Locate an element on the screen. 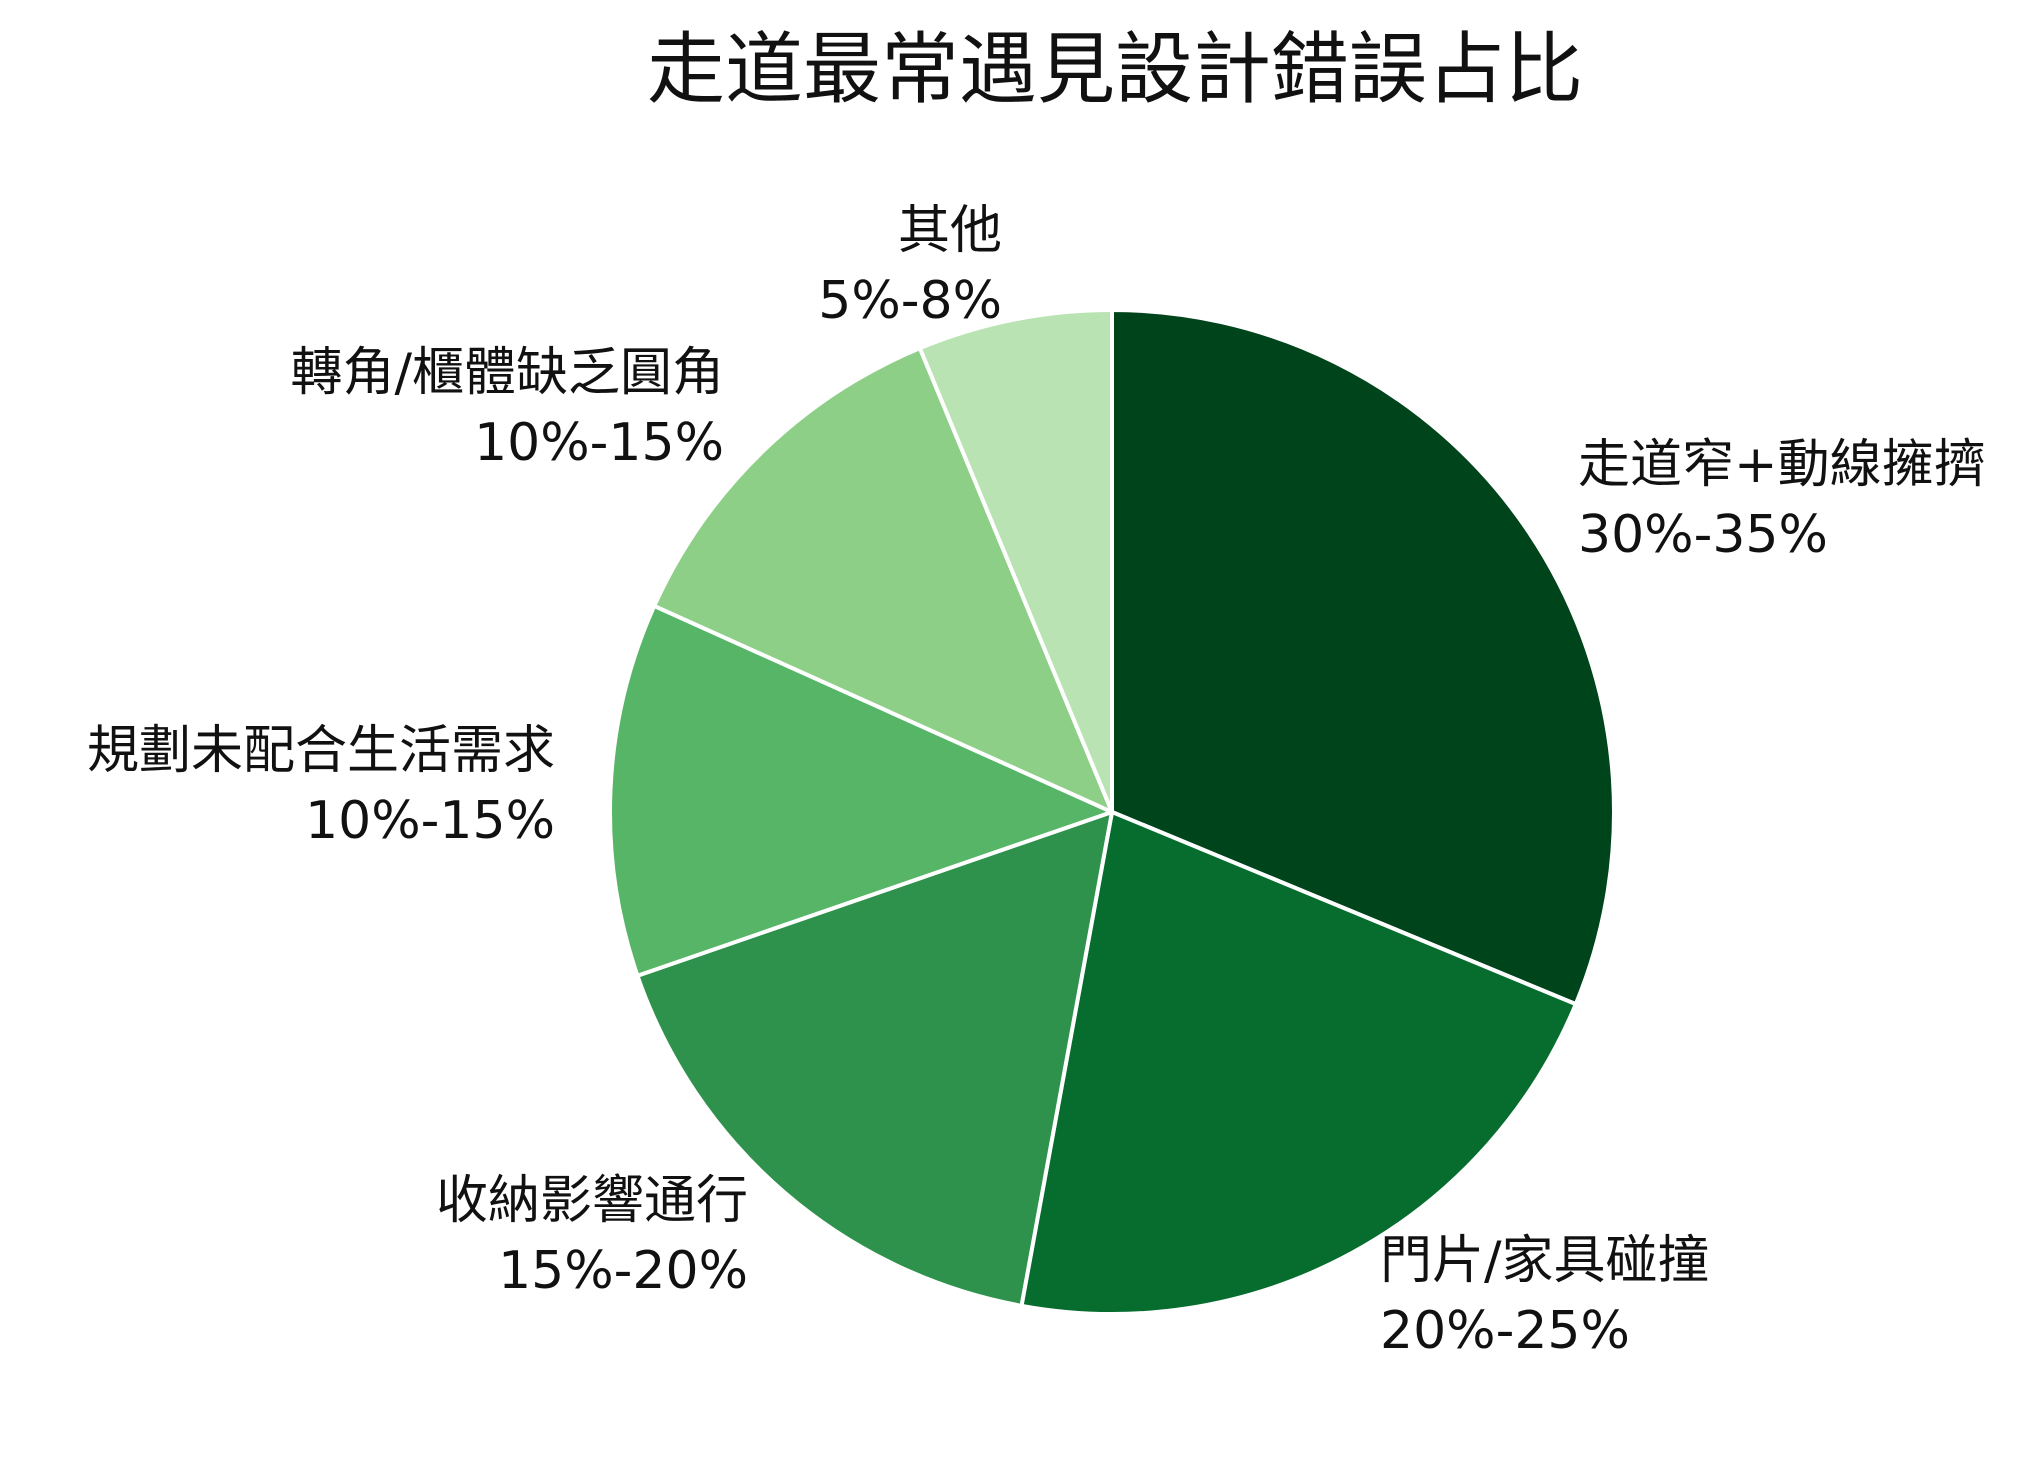 The width and height of the screenshot is (2039, 1473). slice-label-name-5: 轉角/櫃體缺乏圓角 is located at coordinates (507, 373).